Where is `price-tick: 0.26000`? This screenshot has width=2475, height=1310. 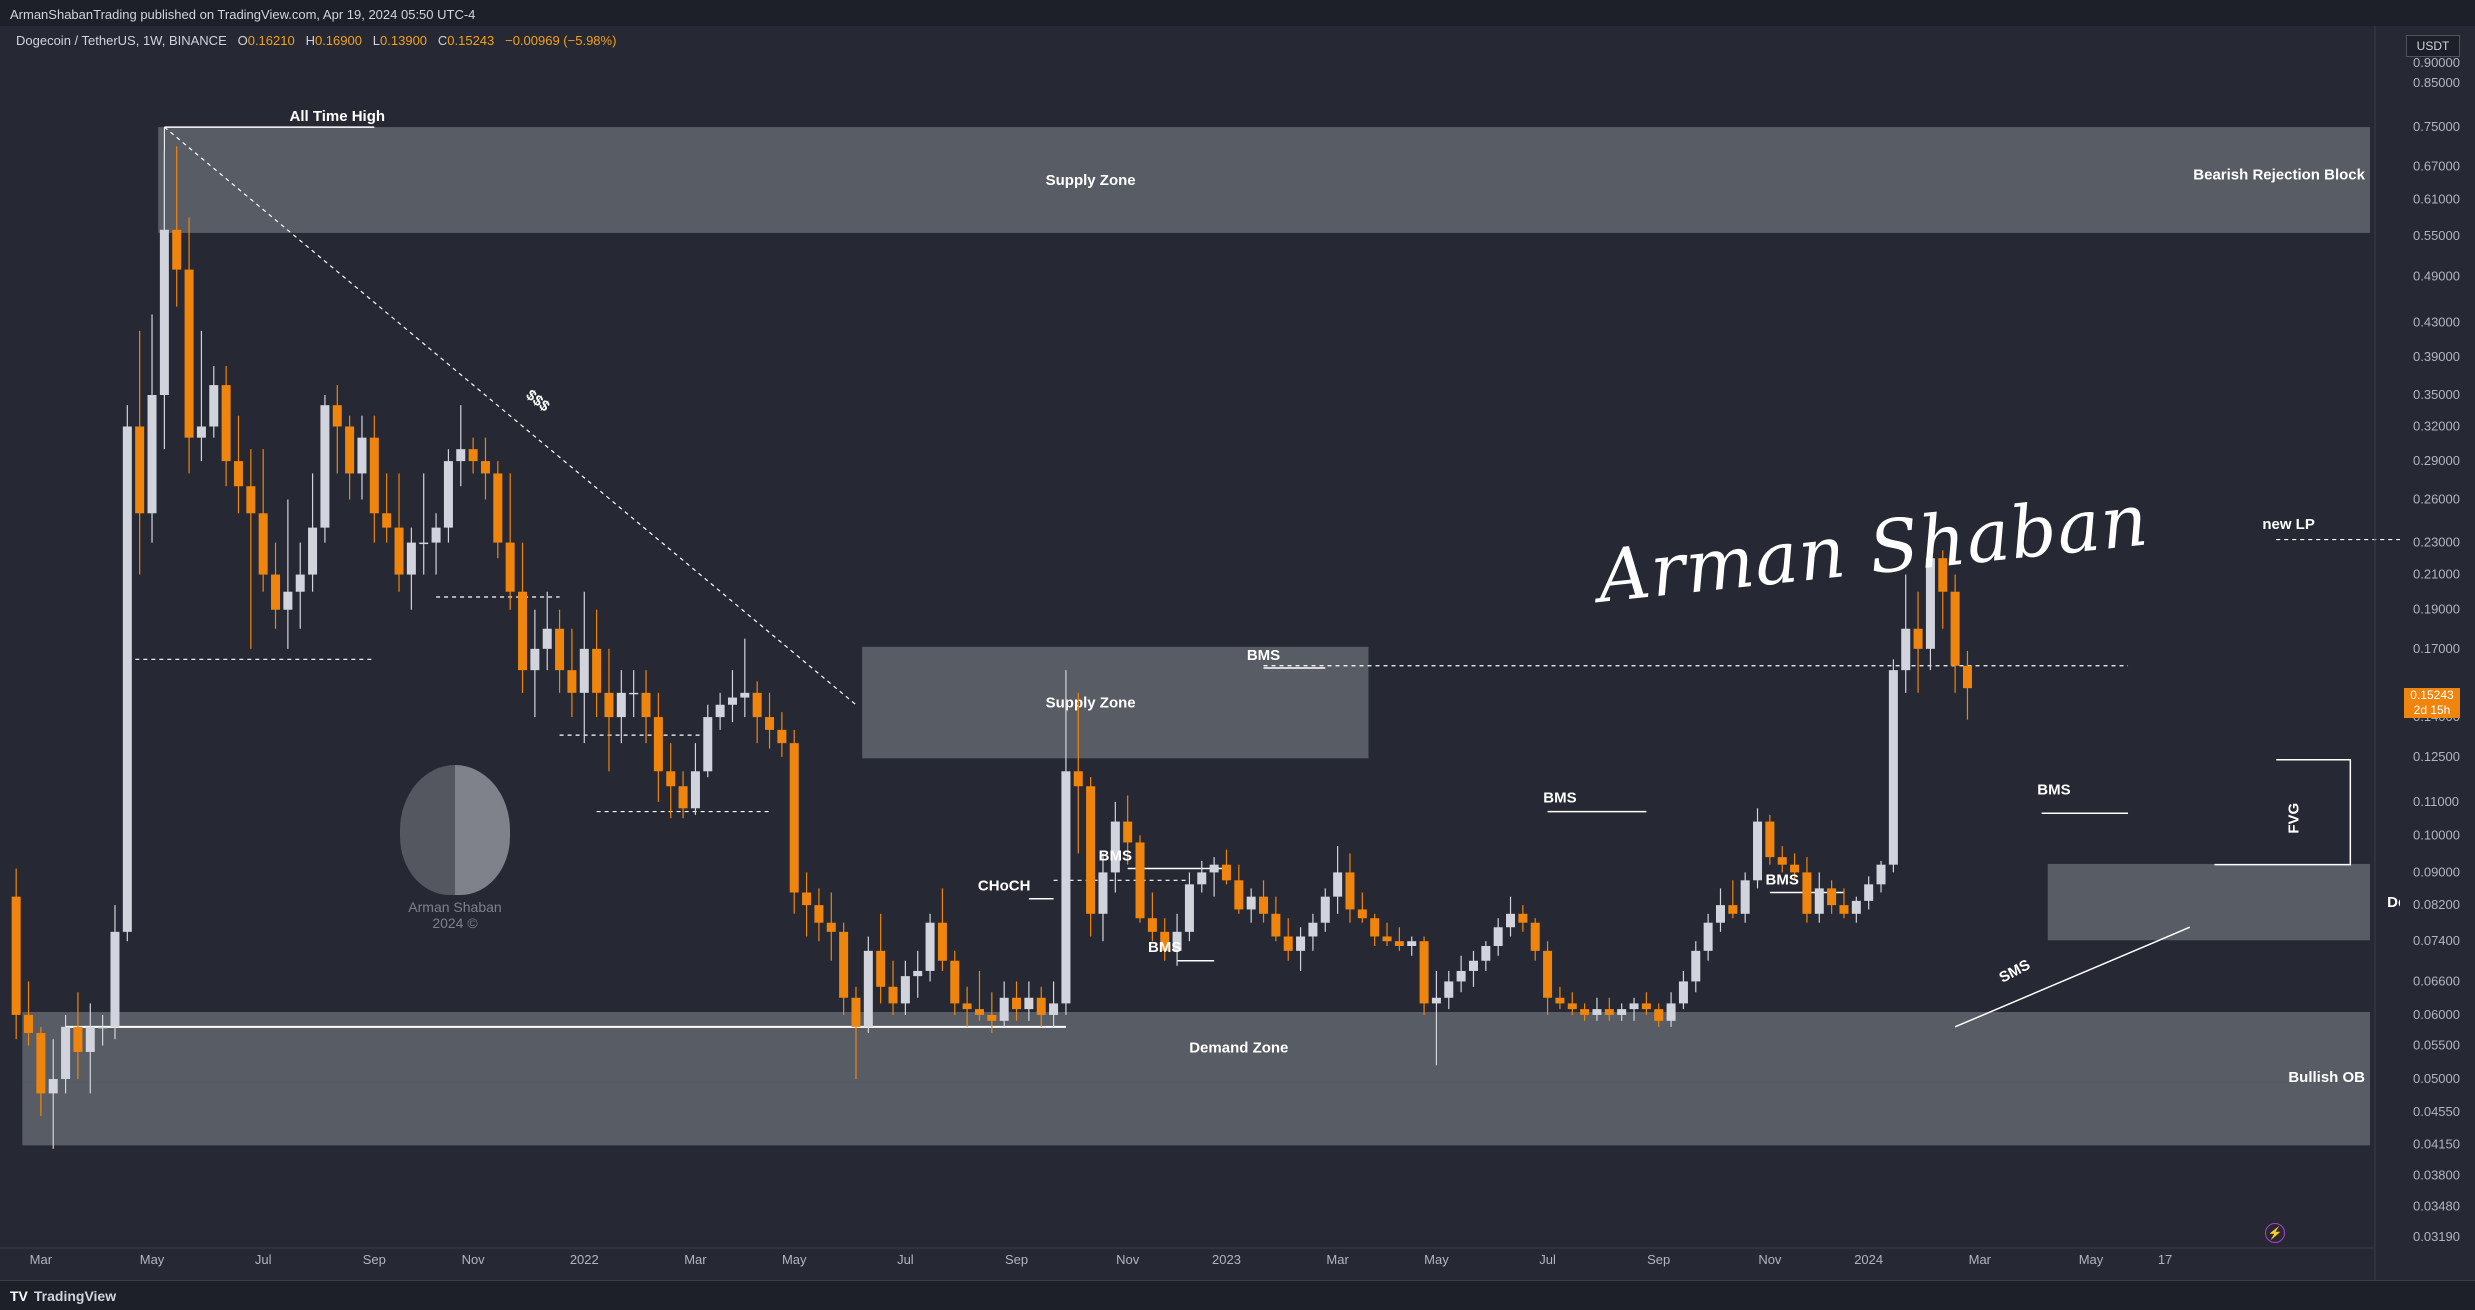
price-tick: 0.26000 is located at coordinates (2436, 498).